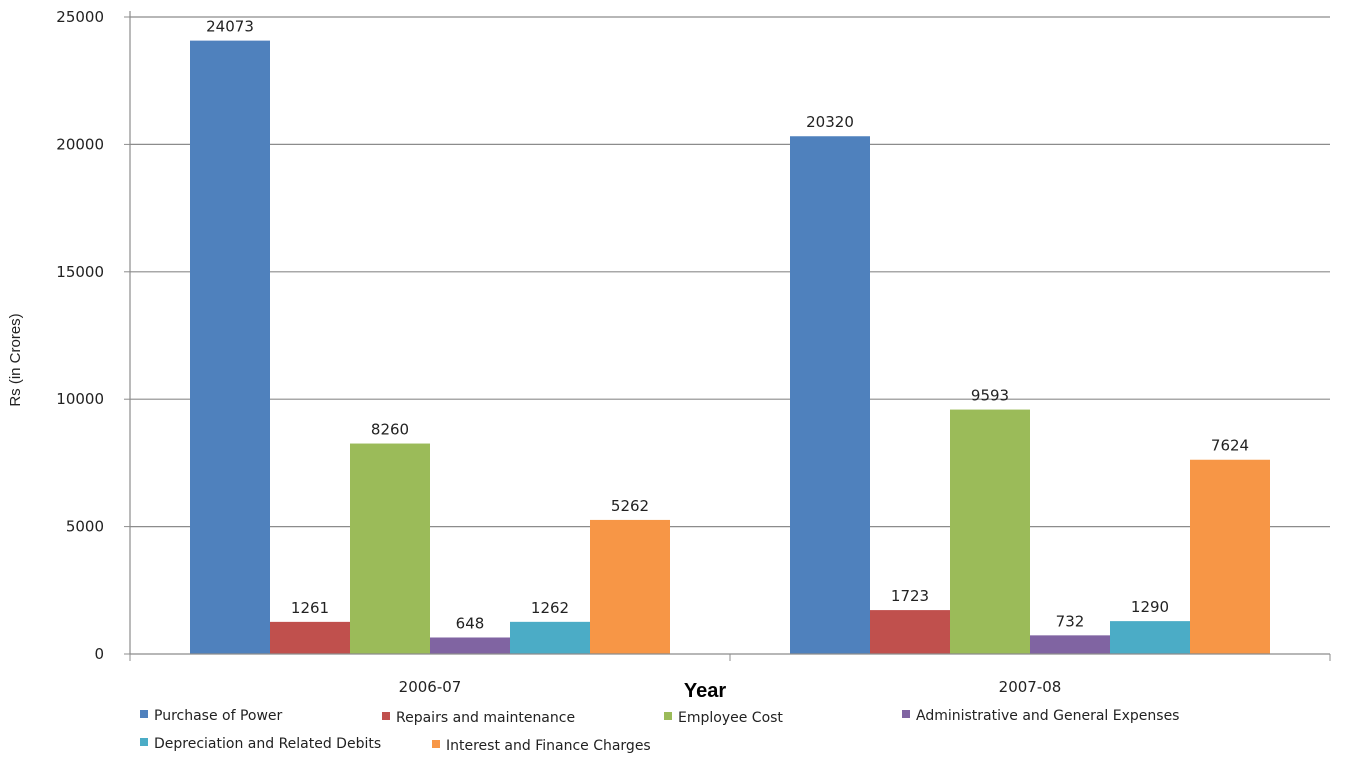 The width and height of the screenshot is (1354, 757). Describe the element at coordinates (430, 687) in the screenshot. I see `x-tick-label: 2006-07` at that location.